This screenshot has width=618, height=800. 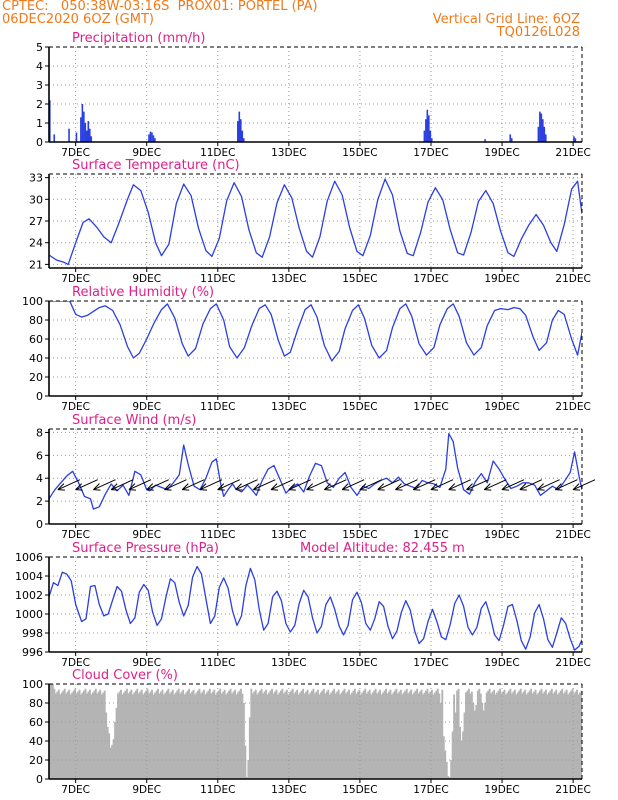 I want to click on series-line, so click(x=315, y=331).